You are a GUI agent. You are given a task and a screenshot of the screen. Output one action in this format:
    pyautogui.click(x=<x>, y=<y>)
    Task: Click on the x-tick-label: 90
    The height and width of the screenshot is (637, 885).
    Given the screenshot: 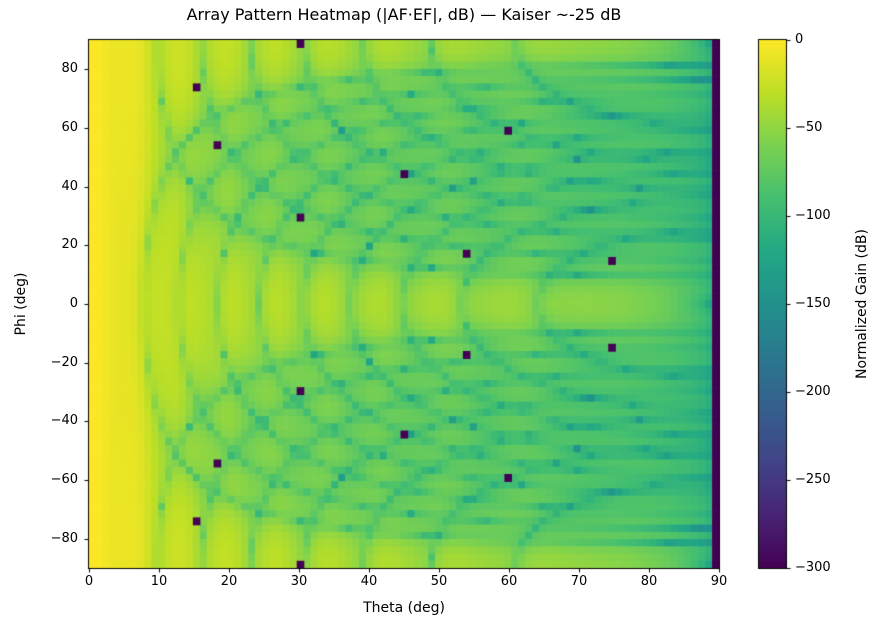 What is the action you would take?
    pyautogui.click(x=719, y=581)
    